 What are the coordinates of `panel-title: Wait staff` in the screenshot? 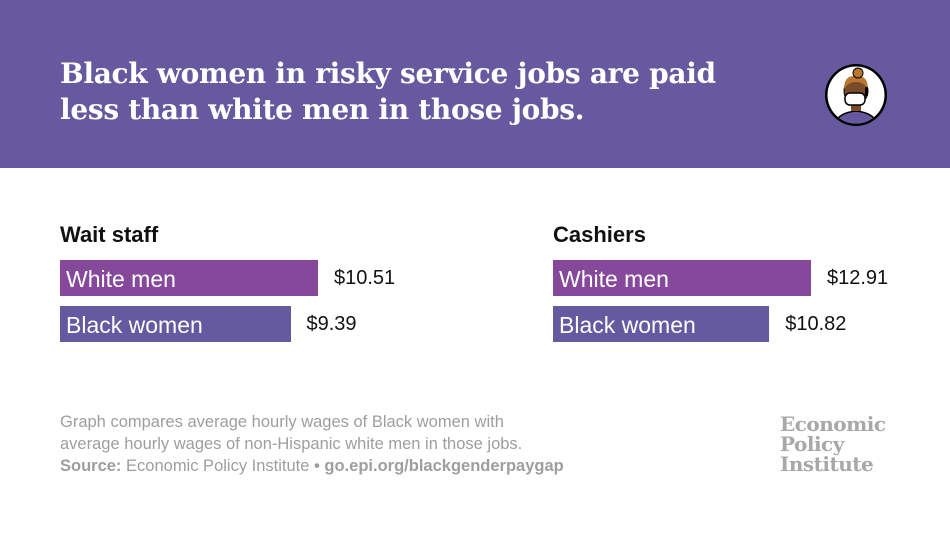 It's located at (109, 234).